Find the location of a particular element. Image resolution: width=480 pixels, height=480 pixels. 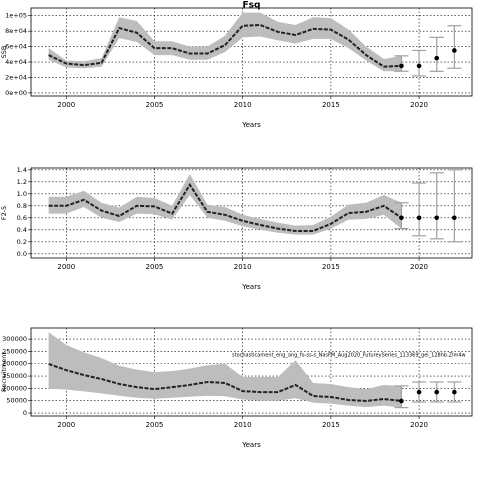

y-tick-label: 0.8 is located at coordinates (22, 206).